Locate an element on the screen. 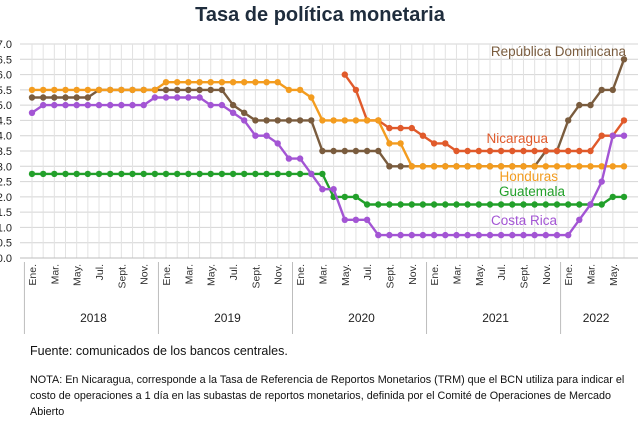  y-tick-label: 5.5 is located at coordinates (6, 91).